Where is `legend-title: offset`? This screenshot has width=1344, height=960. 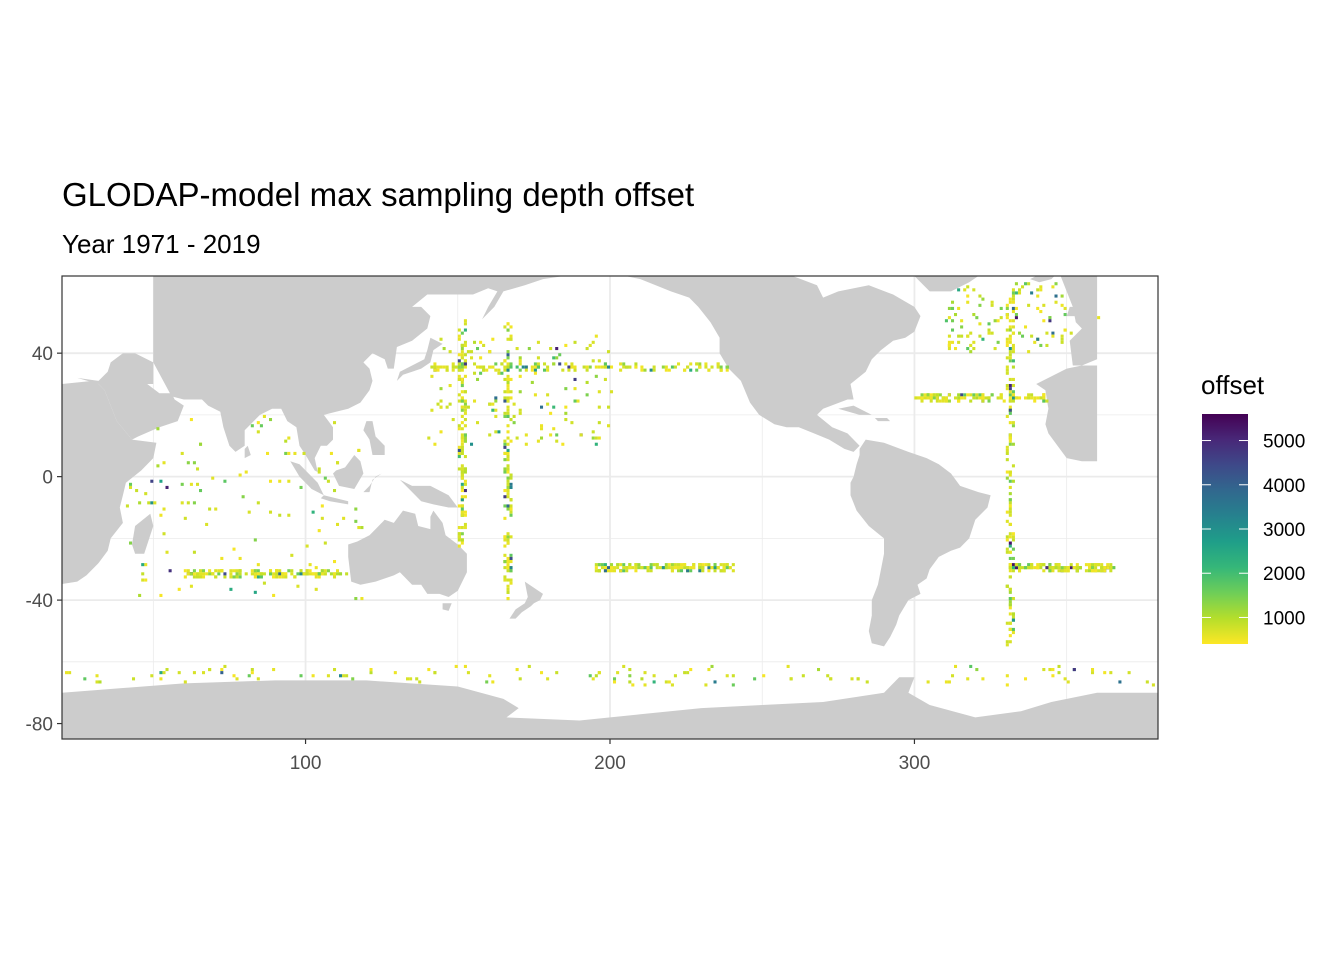
legend-title: offset is located at coordinates (1233, 385).